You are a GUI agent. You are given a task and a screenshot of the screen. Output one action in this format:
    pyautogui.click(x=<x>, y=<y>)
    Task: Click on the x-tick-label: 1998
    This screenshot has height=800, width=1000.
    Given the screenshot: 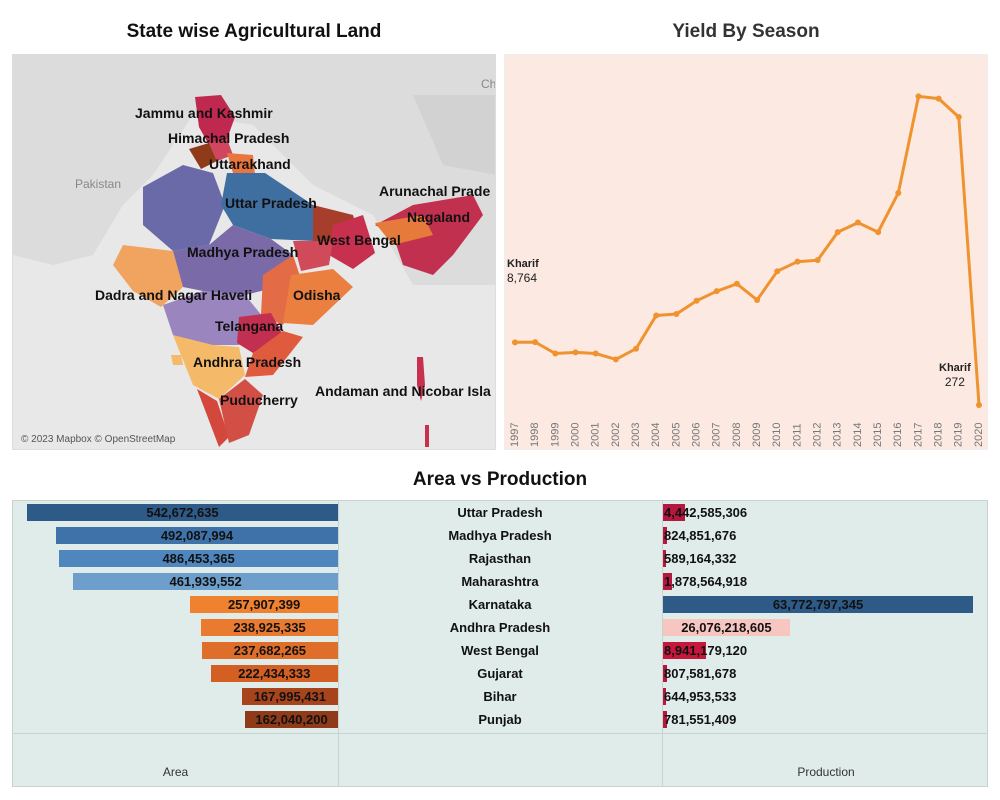 What is the action you would take?
    pyautogui.click(x=535, y=435)
    